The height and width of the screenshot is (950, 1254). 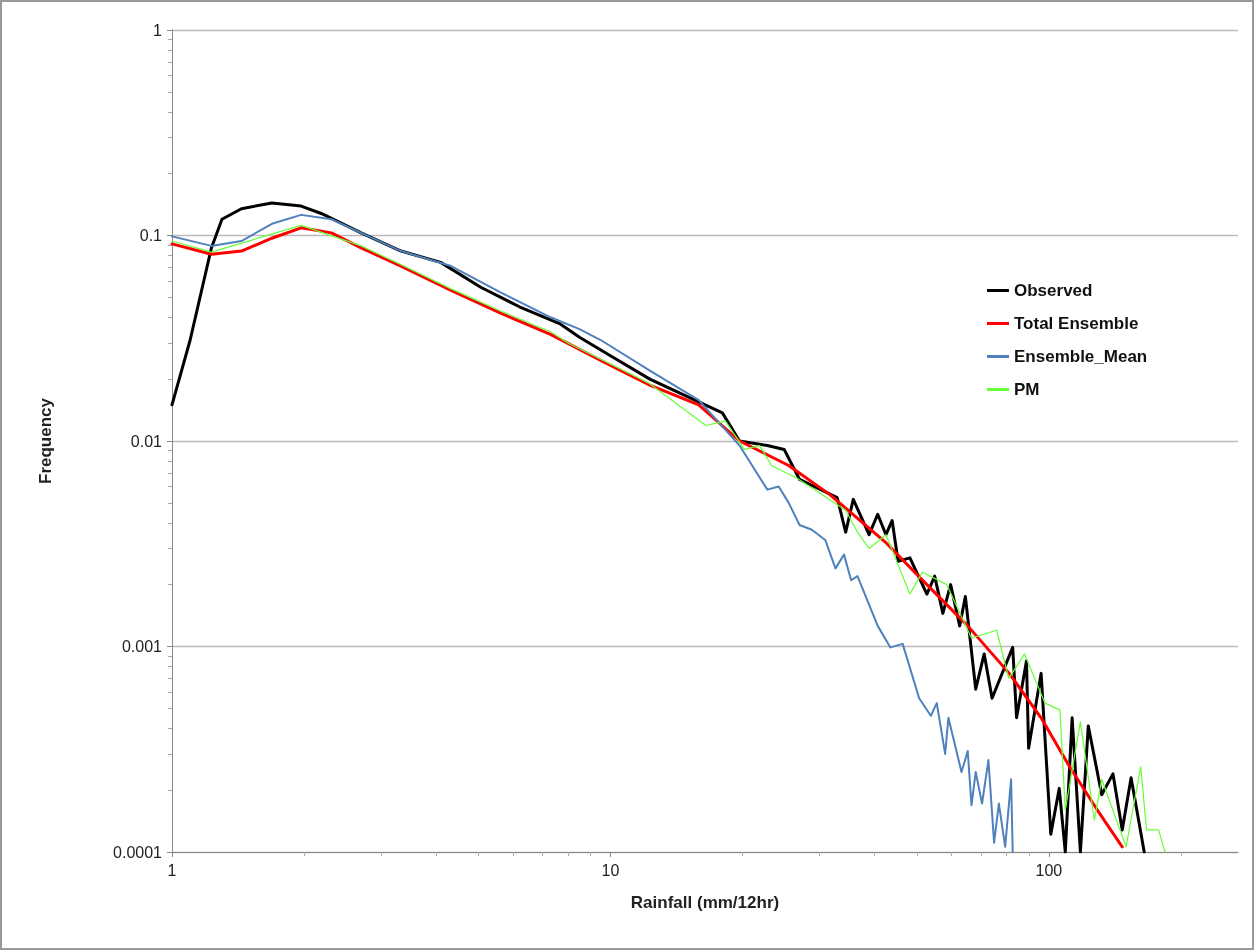 What do you see at coordinates (142, 646) in the screenshot?
I see `y-tick-label: 0.001` at bounding box center [142, 646].